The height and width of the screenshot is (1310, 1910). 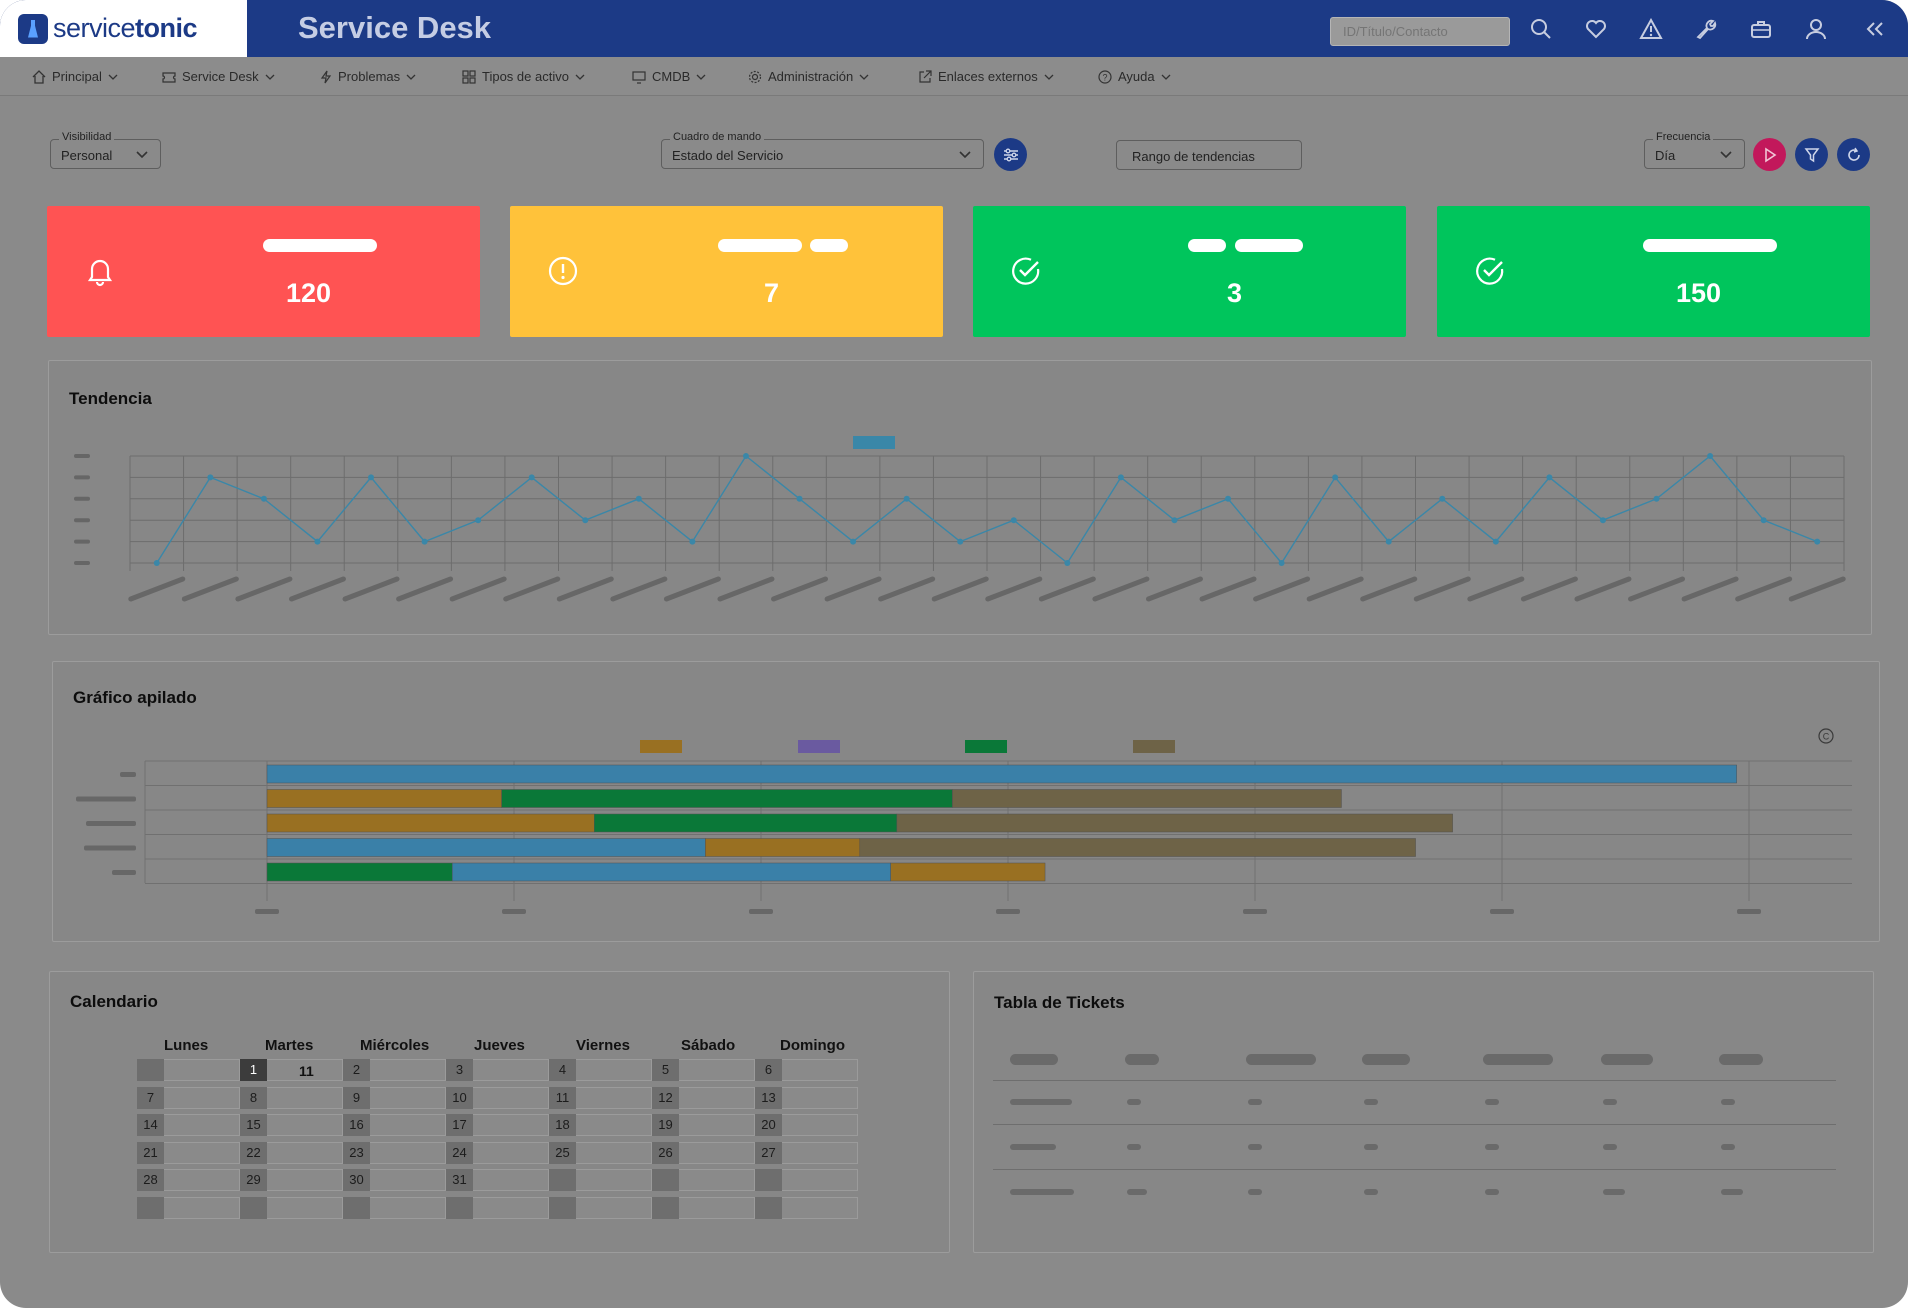 What do you see at coordinates (123, 28) in the screenshot?
I see `brand-logo: servicetonic` at bounding box center [123, 28].